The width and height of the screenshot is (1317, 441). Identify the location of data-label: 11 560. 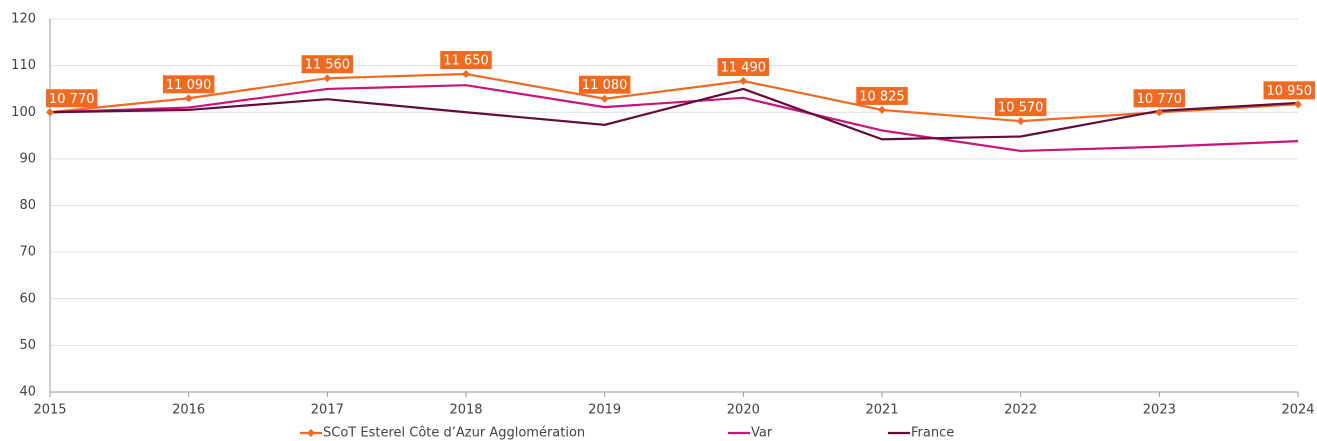
(327, 64).